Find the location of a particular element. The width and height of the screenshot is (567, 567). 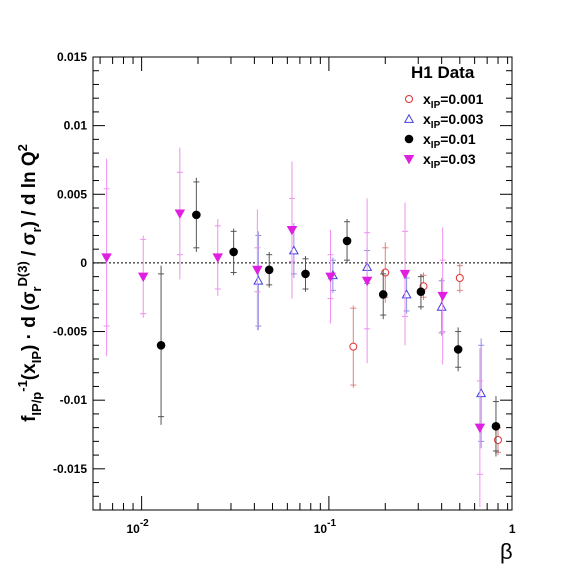

svg-text:fIP/p-1(xIP) · d (σrD(3) / σr): fIP/p-1(xIP) · d (σrD(3) / σr) / d ln Q2 is located at coordinates (29, 283).